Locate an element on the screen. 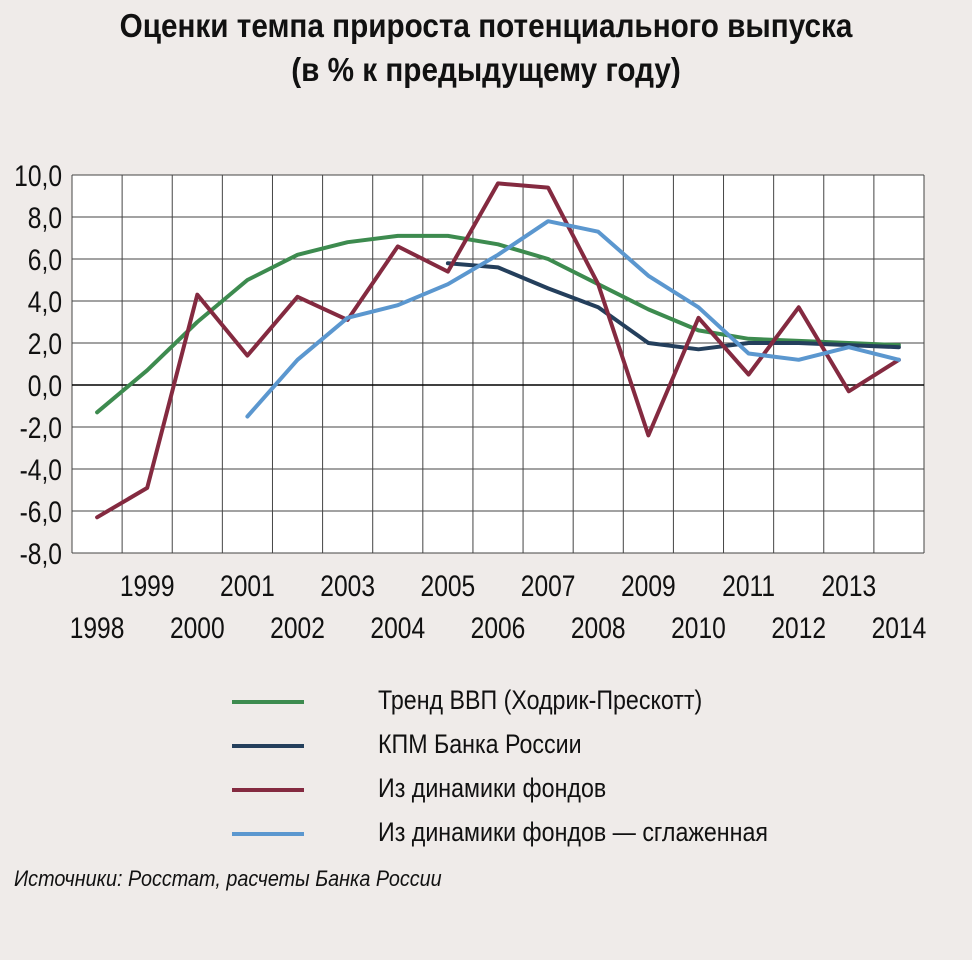  y-tick-label: 6,0 is located at coordinates (45, 260).